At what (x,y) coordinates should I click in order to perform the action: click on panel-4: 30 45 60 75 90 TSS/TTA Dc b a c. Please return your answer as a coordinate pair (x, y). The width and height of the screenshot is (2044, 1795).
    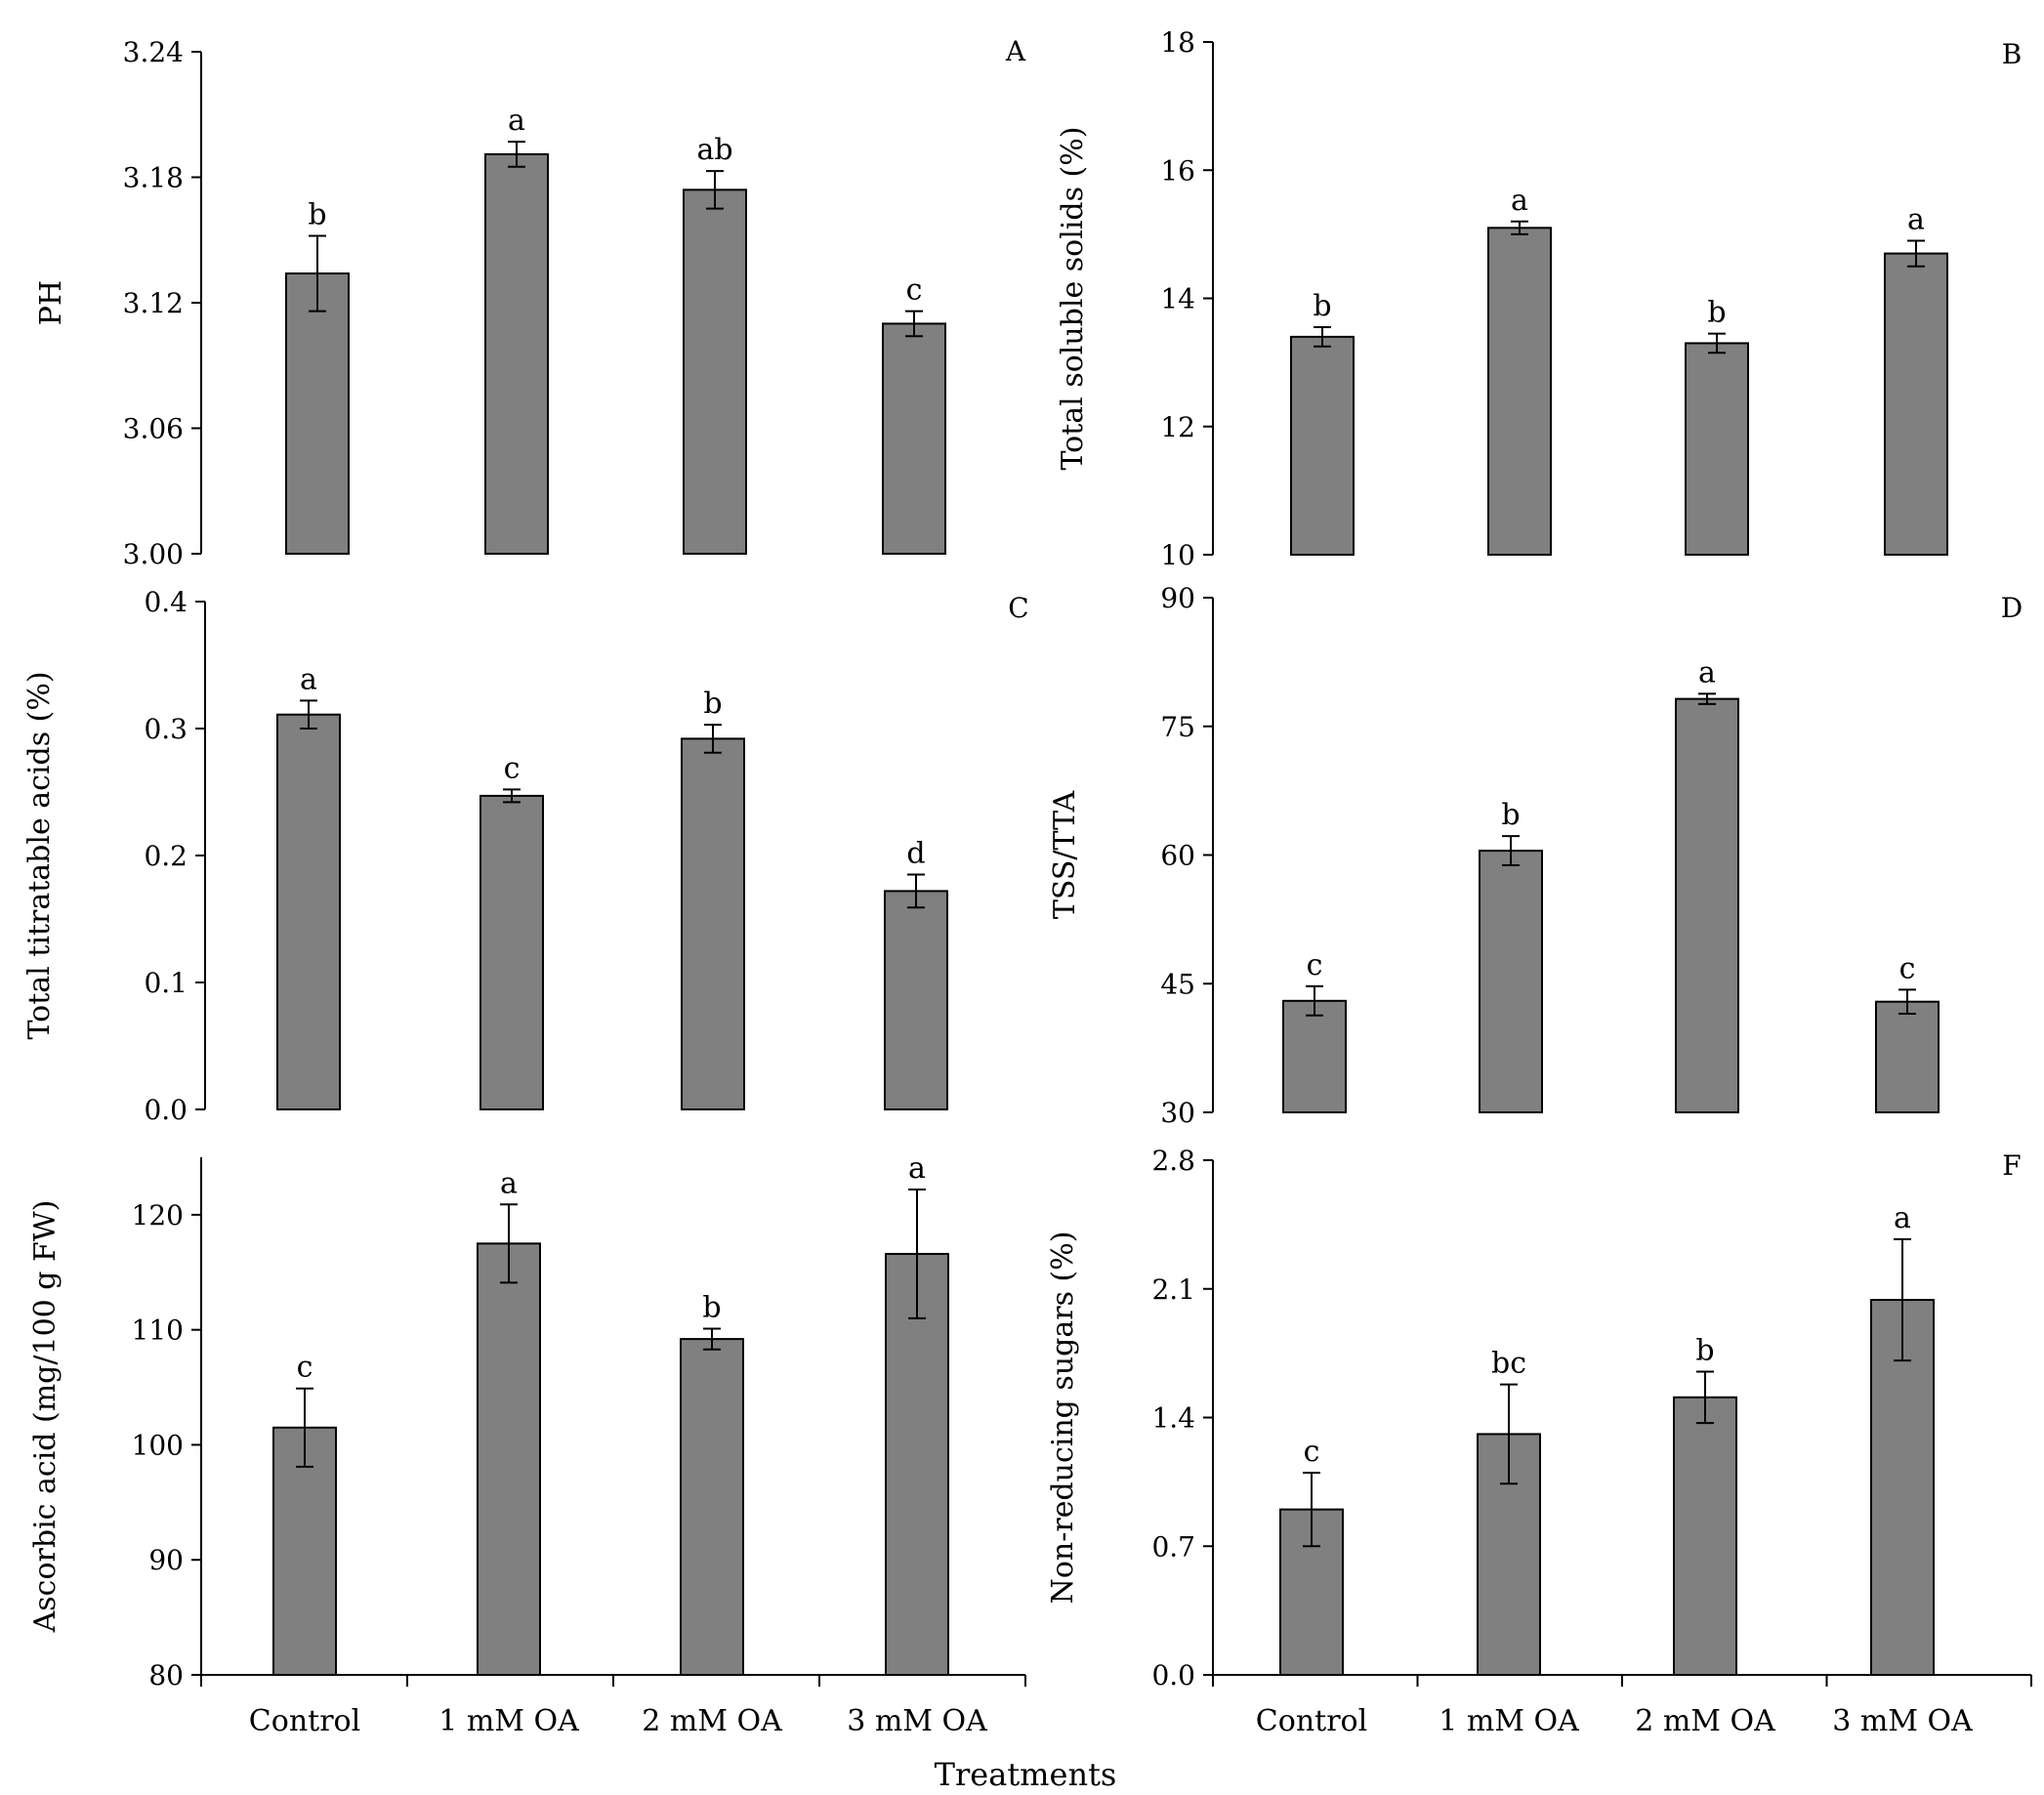
    Looking at the image, I should click on (1535, 855).